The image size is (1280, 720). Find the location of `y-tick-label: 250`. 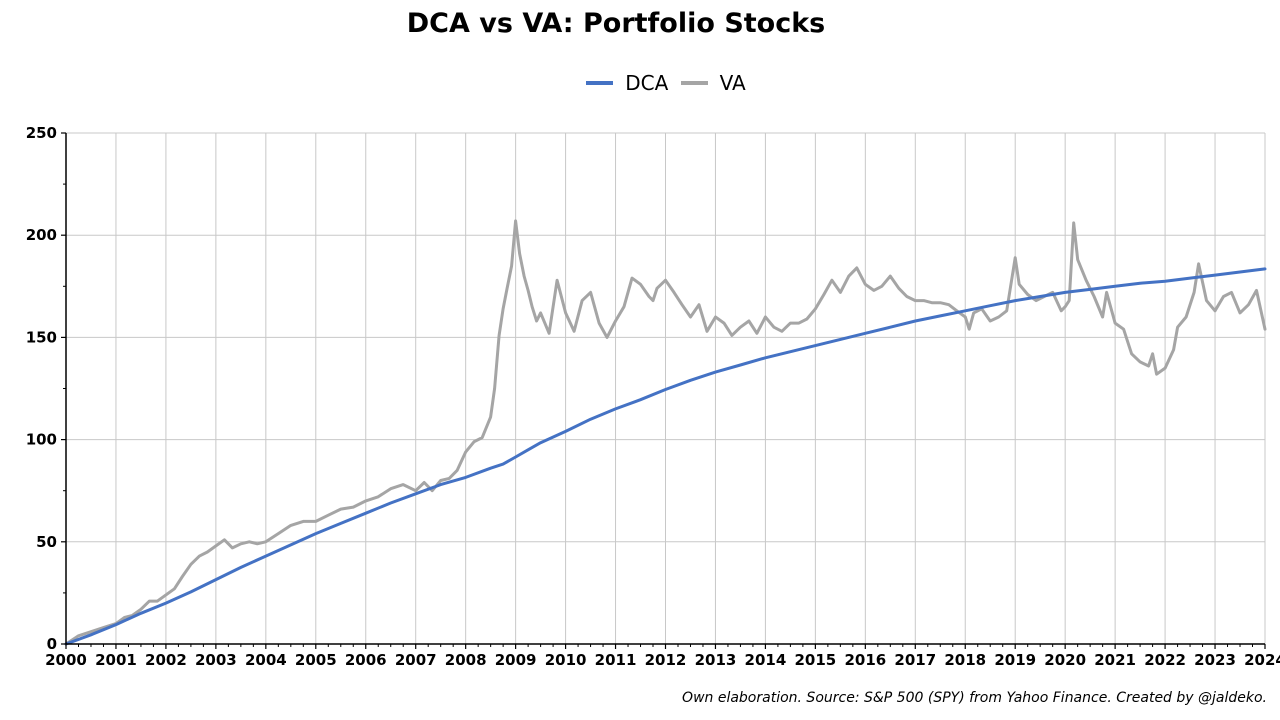

y-tick-label: 250 is located at coordinates (41, 133).